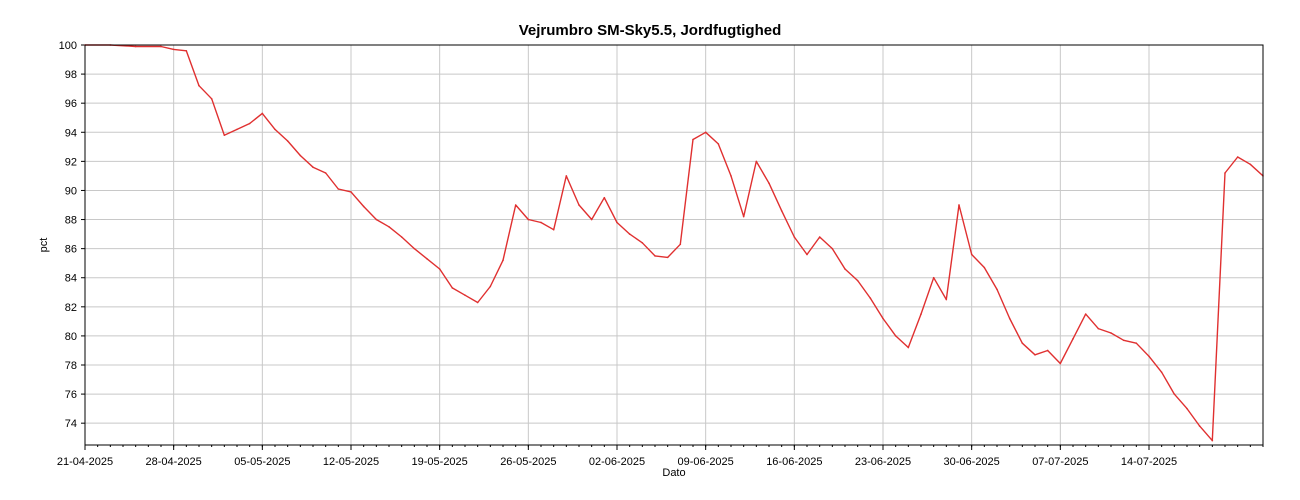  What do you see at coordinates (972, 462) in the screenshot?
I see `x-tick-label: 30-06-2025` at bounding box center [972, 462].